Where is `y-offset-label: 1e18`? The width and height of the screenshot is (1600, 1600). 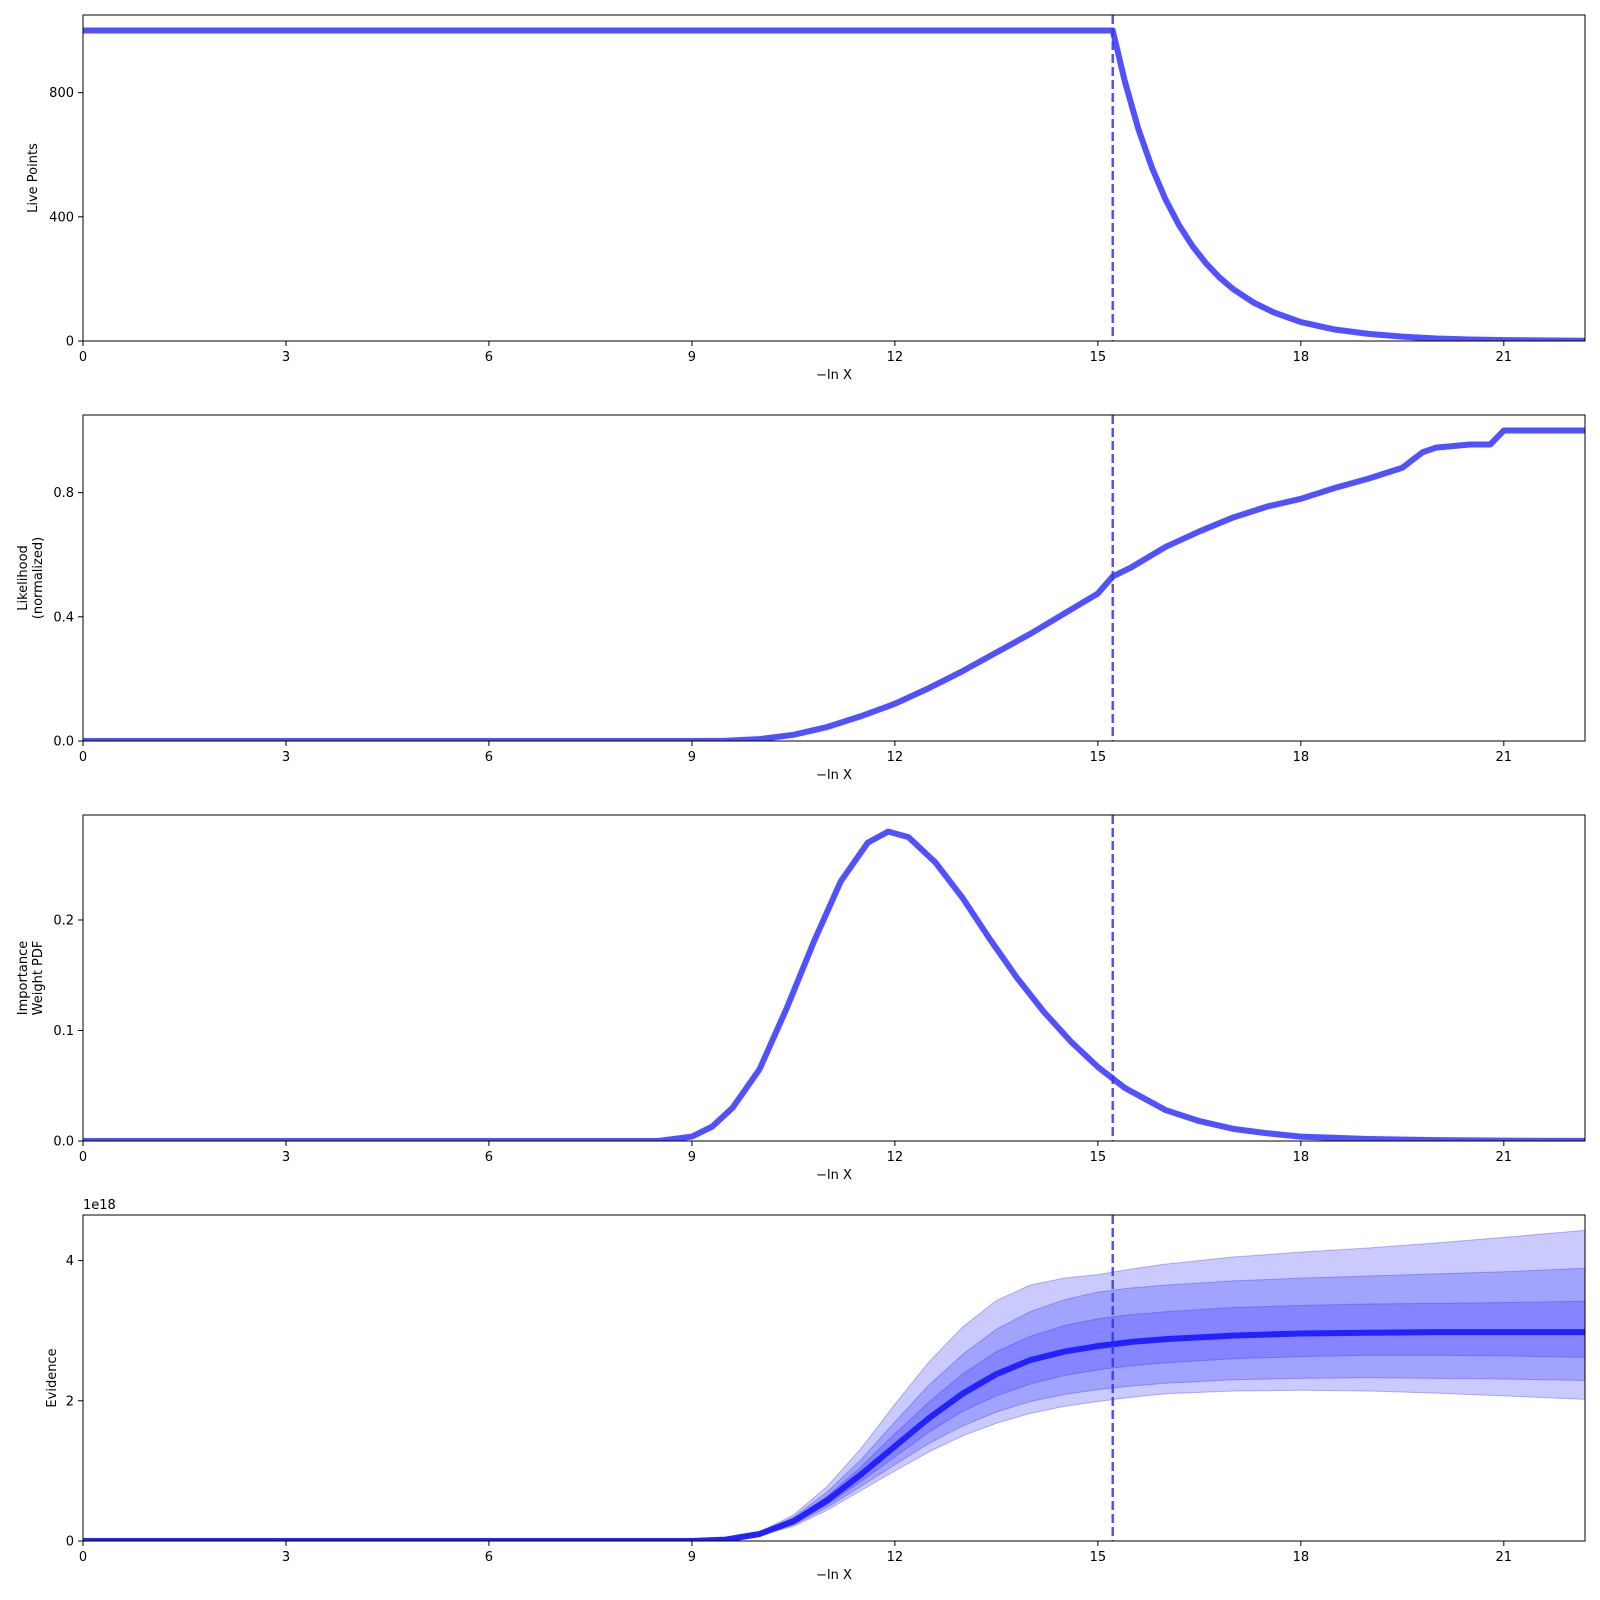
y-offset-label: 1e18 is located at coordinates (99, 1205).